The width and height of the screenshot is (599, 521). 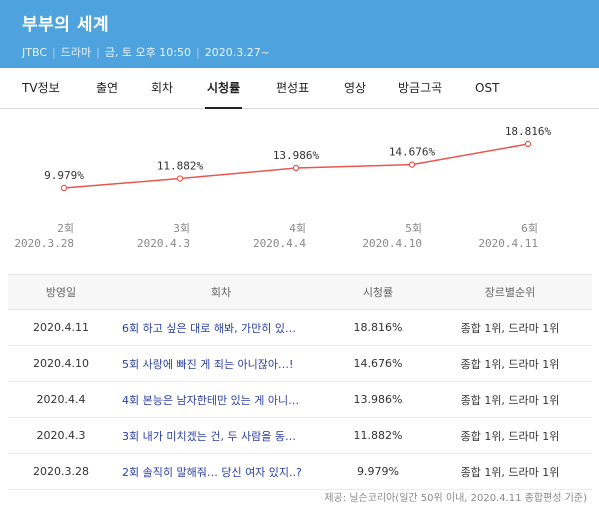 I want to click on row-date: 2020.3.28, so click(x=61, y=471).